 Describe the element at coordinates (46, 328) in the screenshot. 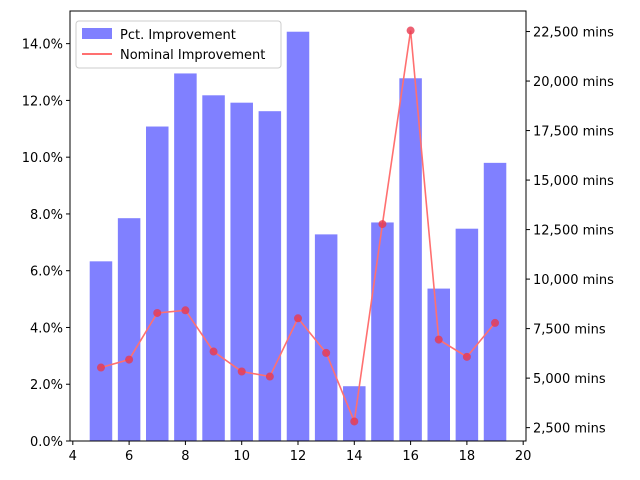

I see `y-left-tick-label: 4.0%` at that location.